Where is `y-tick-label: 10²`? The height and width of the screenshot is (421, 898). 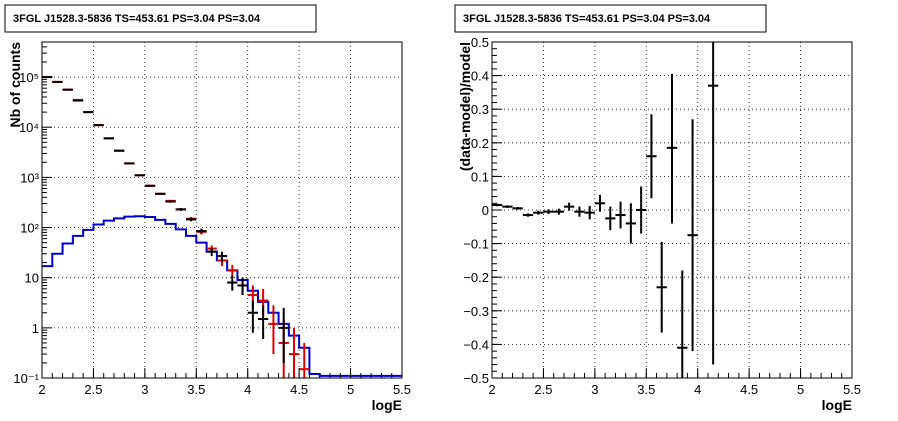
y-tick-label: 10² is located at coordinates (29, 228).